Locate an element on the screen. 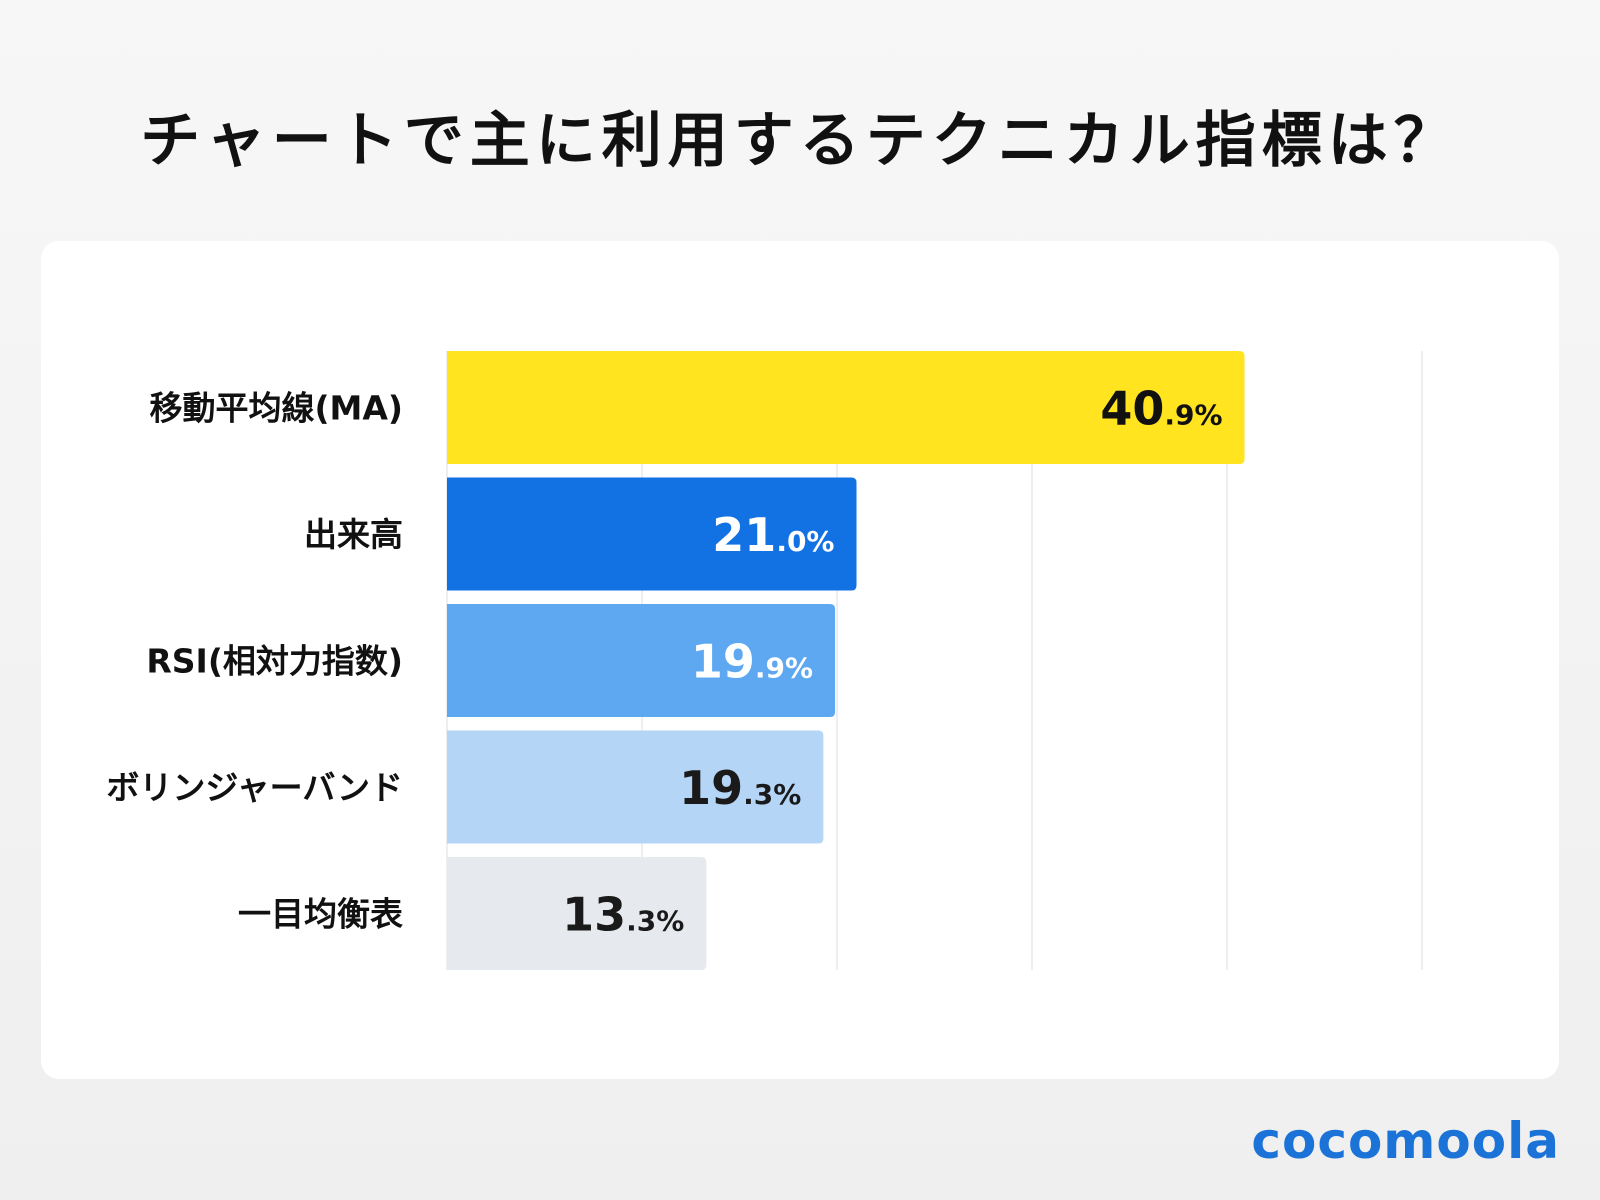 The height and width of the screenshot is (1200, 1600). category-label: 出来高 is located at coordinates (353, 534).